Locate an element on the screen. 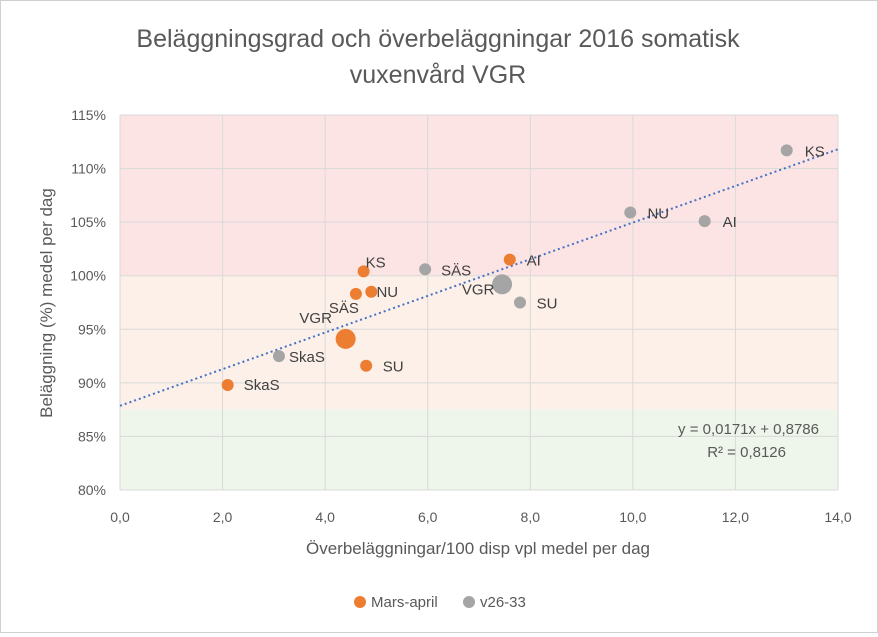 This screenshot has height=637, width=878. x-tick-labels: 0,0 2,0 4,0 6,0 8,0 10,0 12,0 14,0 is located at coordinates (481, 517).